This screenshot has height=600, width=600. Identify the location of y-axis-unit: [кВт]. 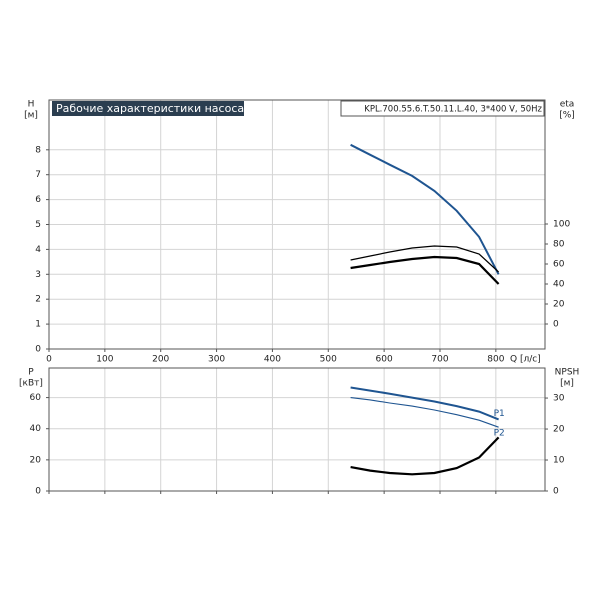
(31, 384).